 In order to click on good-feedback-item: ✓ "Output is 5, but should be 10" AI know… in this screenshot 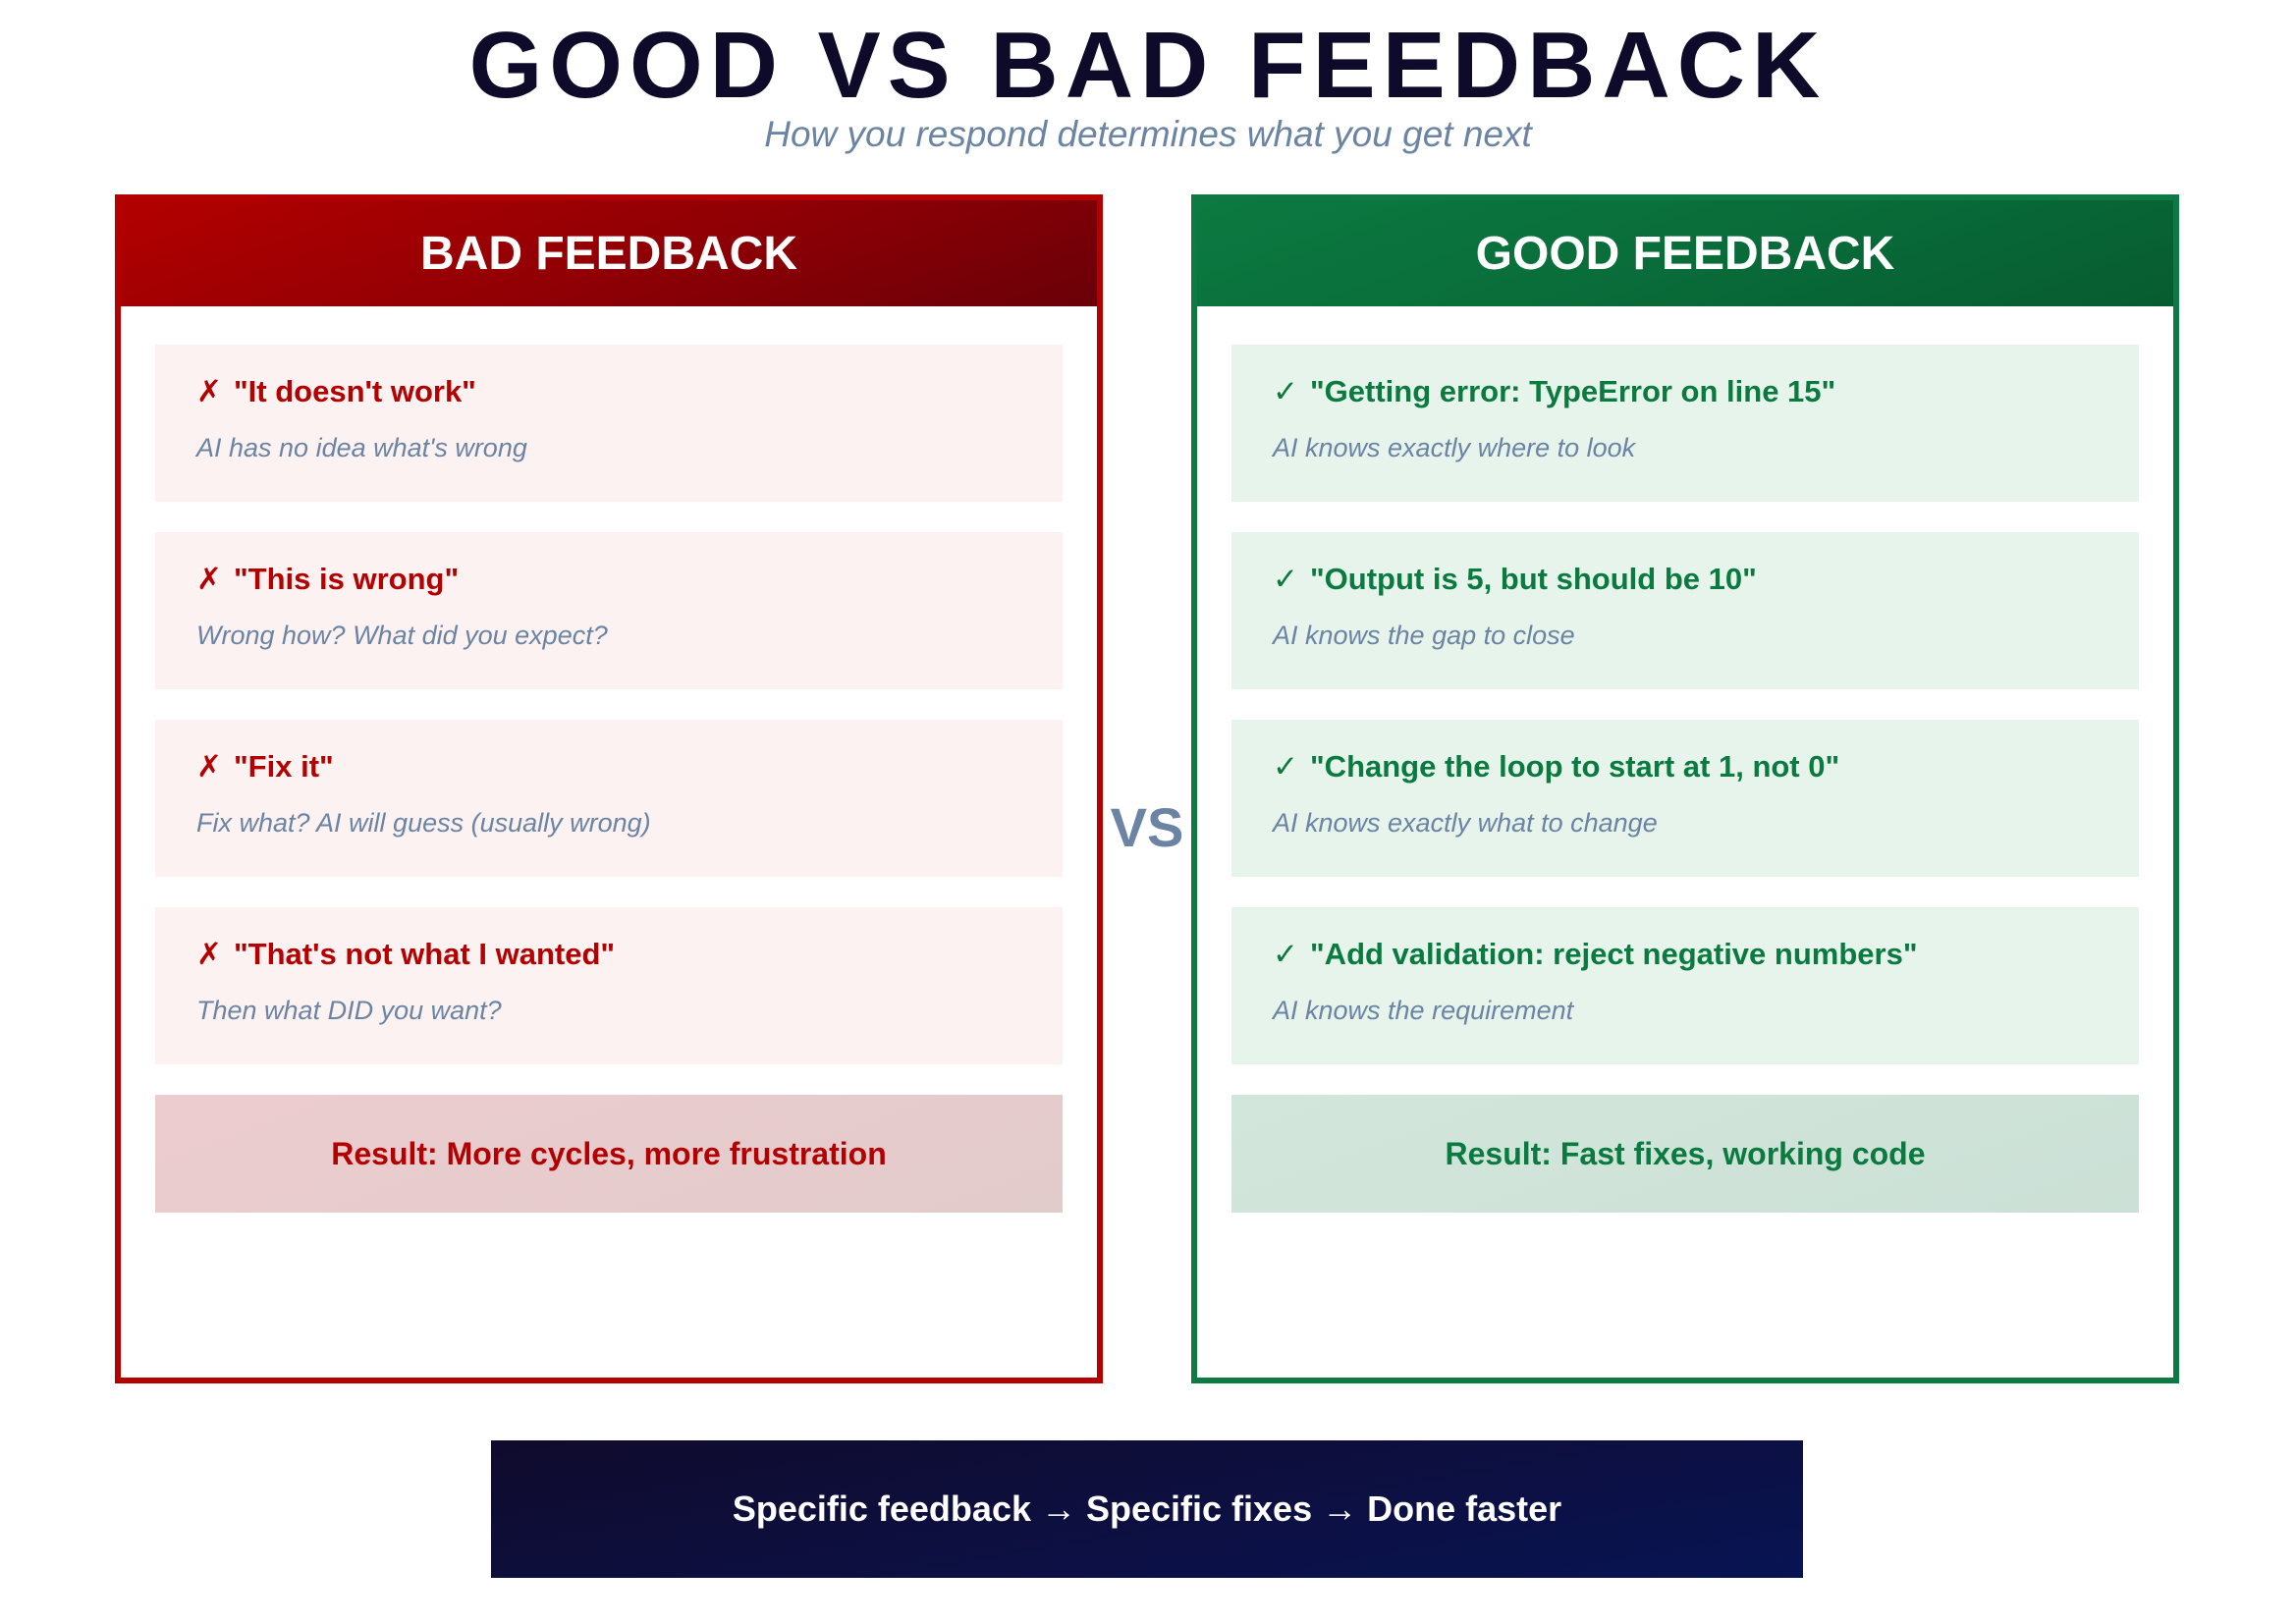, I will do `click(1685, 610)`.